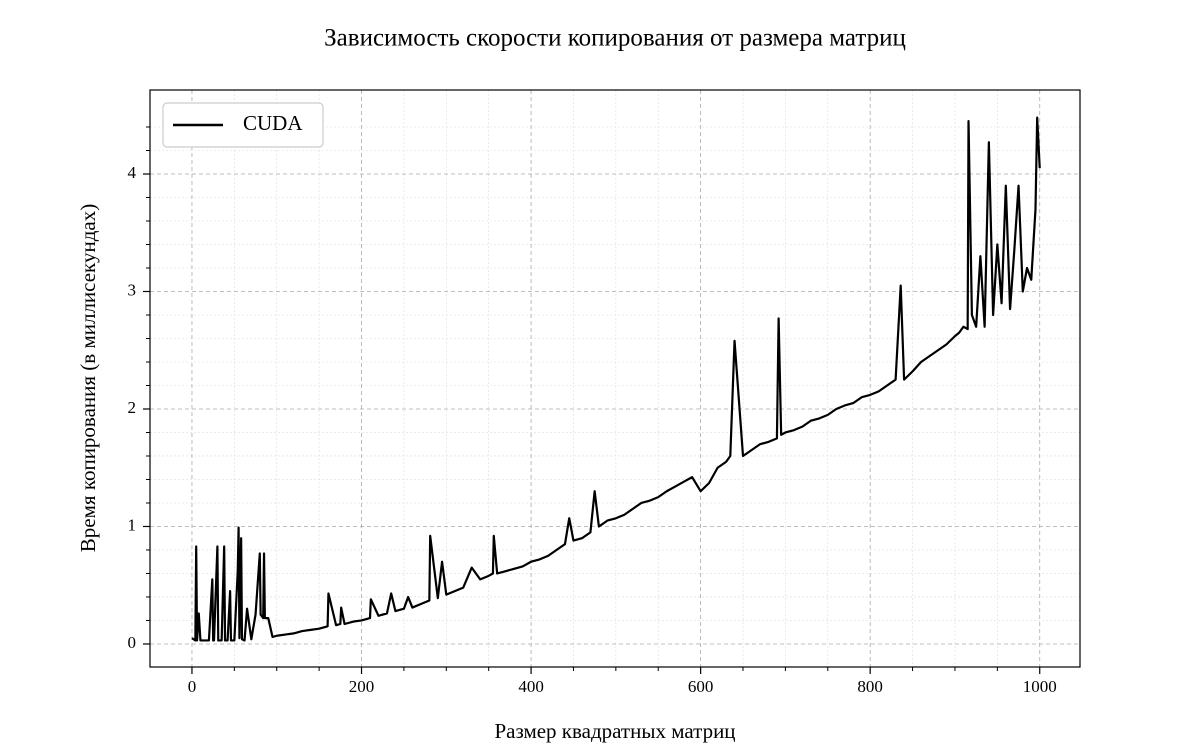 This screenshot has width=1200, height=750. Describe the element at coordinates (362, 686) in the screenshot. I see `x-tick-label: 200` at that location.